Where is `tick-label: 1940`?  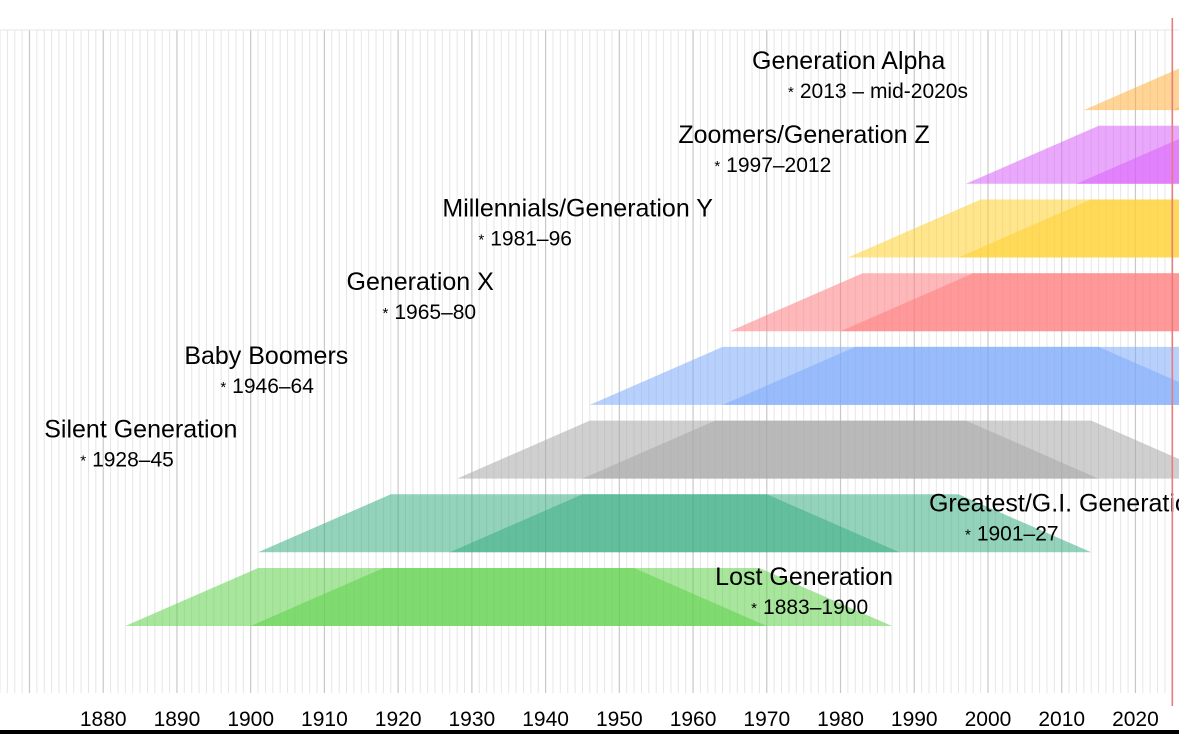
tick-label: 1940 is located at coordinates (545, 719).